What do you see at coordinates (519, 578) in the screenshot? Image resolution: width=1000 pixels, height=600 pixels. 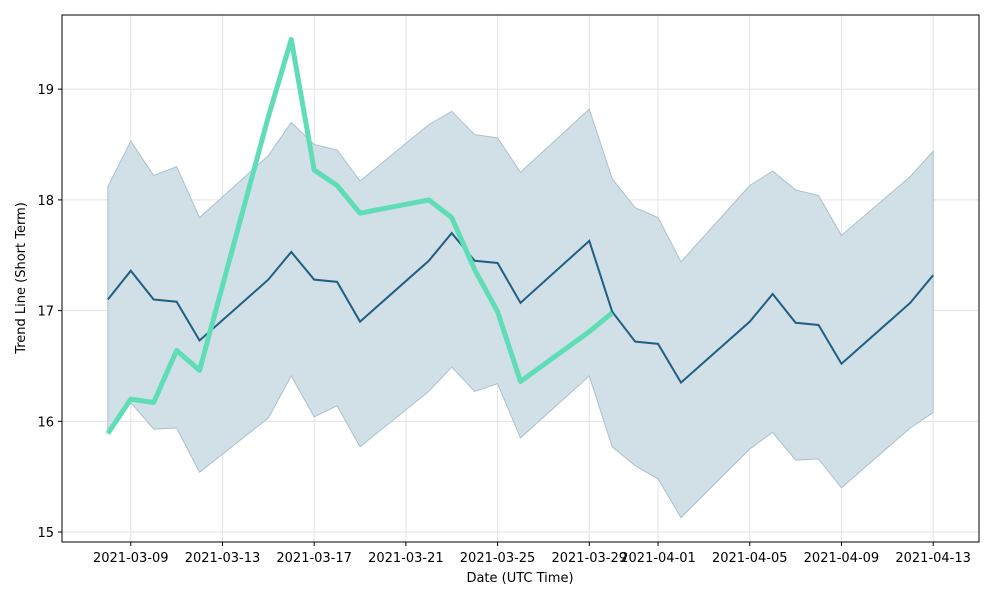 I see `x-axis-label: Date (UTC Time)` at bounding box center [519, 578].